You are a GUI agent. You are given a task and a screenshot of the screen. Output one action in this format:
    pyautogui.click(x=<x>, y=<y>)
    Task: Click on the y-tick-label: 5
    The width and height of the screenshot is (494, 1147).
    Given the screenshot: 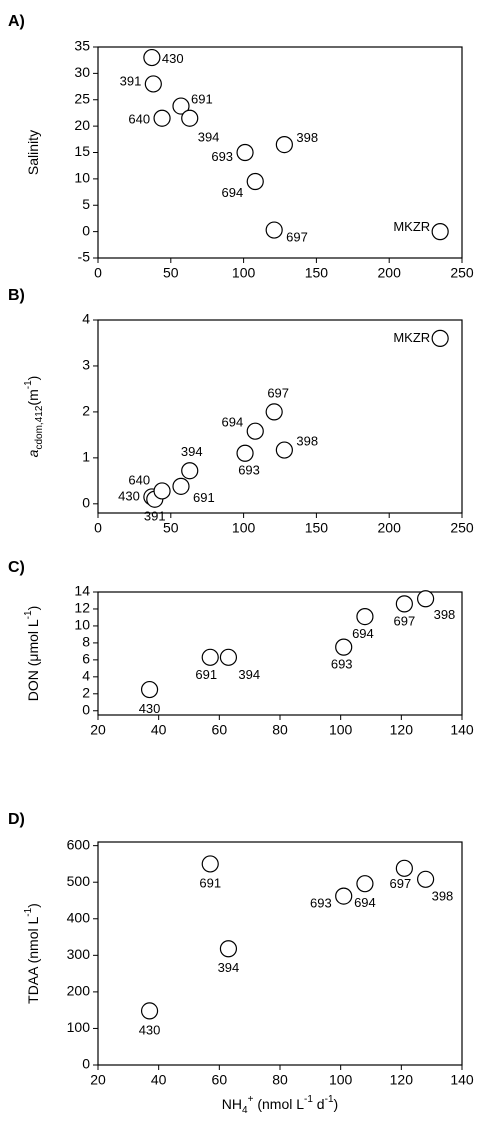 What is the action you would take?
    pyautogui.click(x=86, y=204)
    